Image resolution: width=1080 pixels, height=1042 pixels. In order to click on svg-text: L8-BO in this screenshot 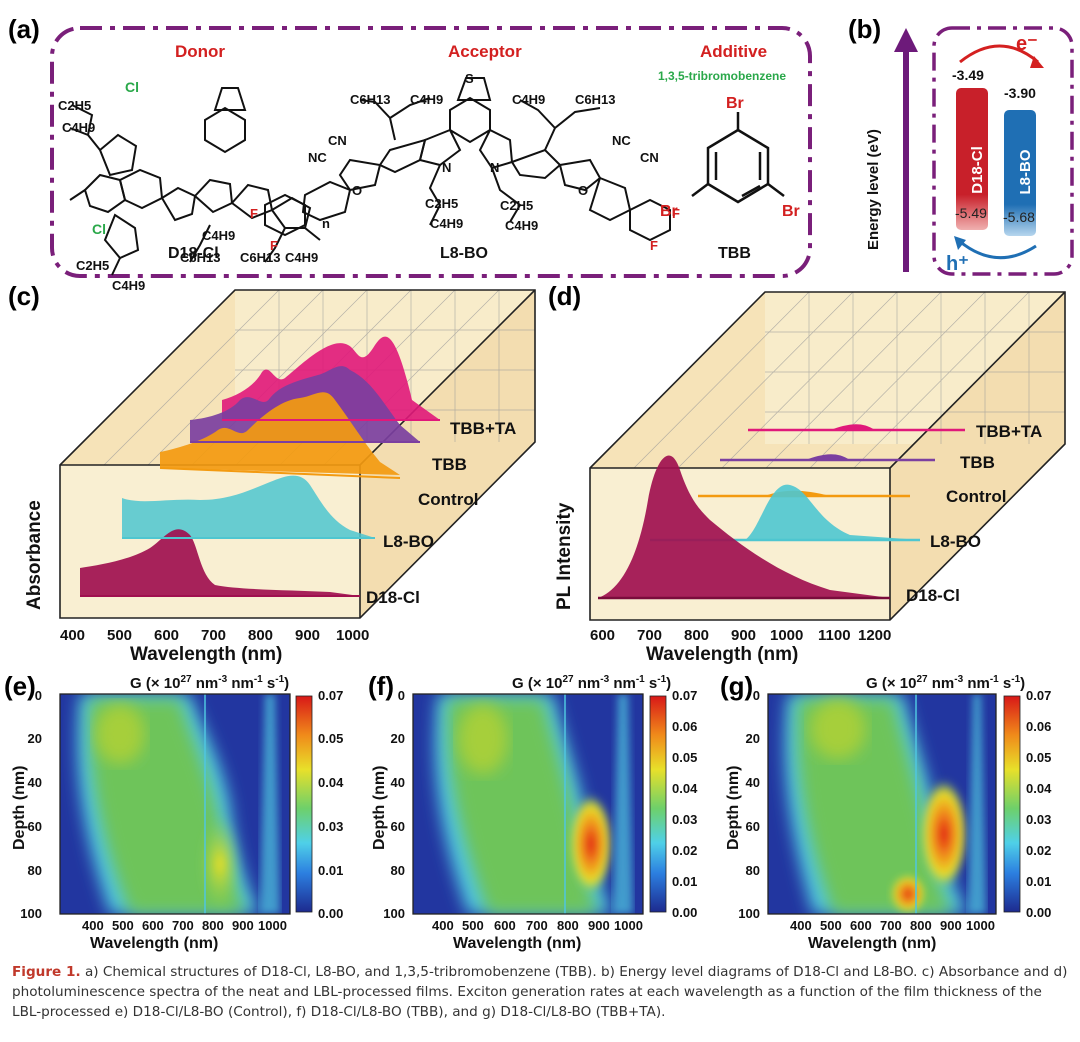, I will do `click(955, 541)`.